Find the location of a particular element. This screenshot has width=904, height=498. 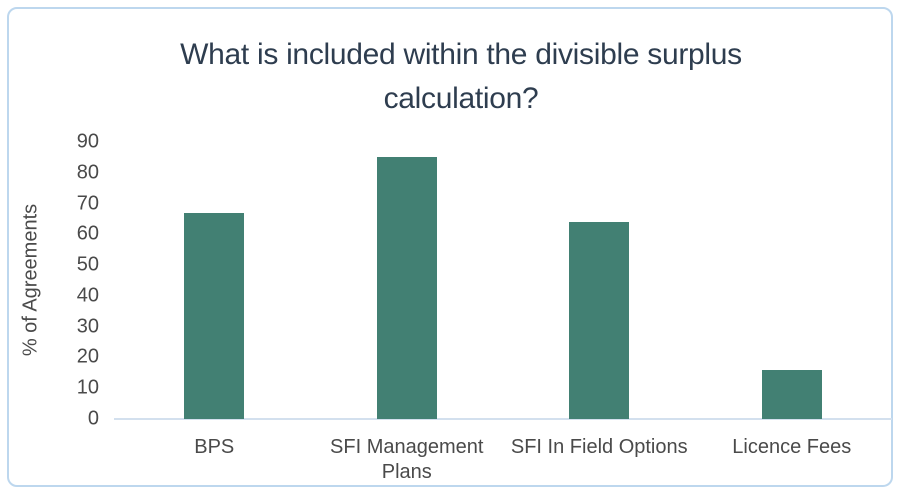

bar-slot-sfi-management-plans is located at coordinates (407, 280).